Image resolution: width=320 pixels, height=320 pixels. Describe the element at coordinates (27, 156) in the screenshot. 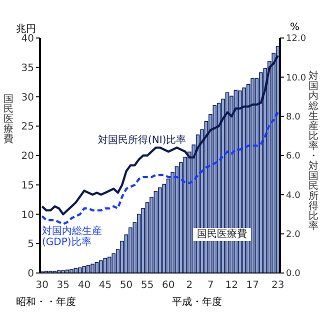

I see `y-tick-label: 20` at that location.